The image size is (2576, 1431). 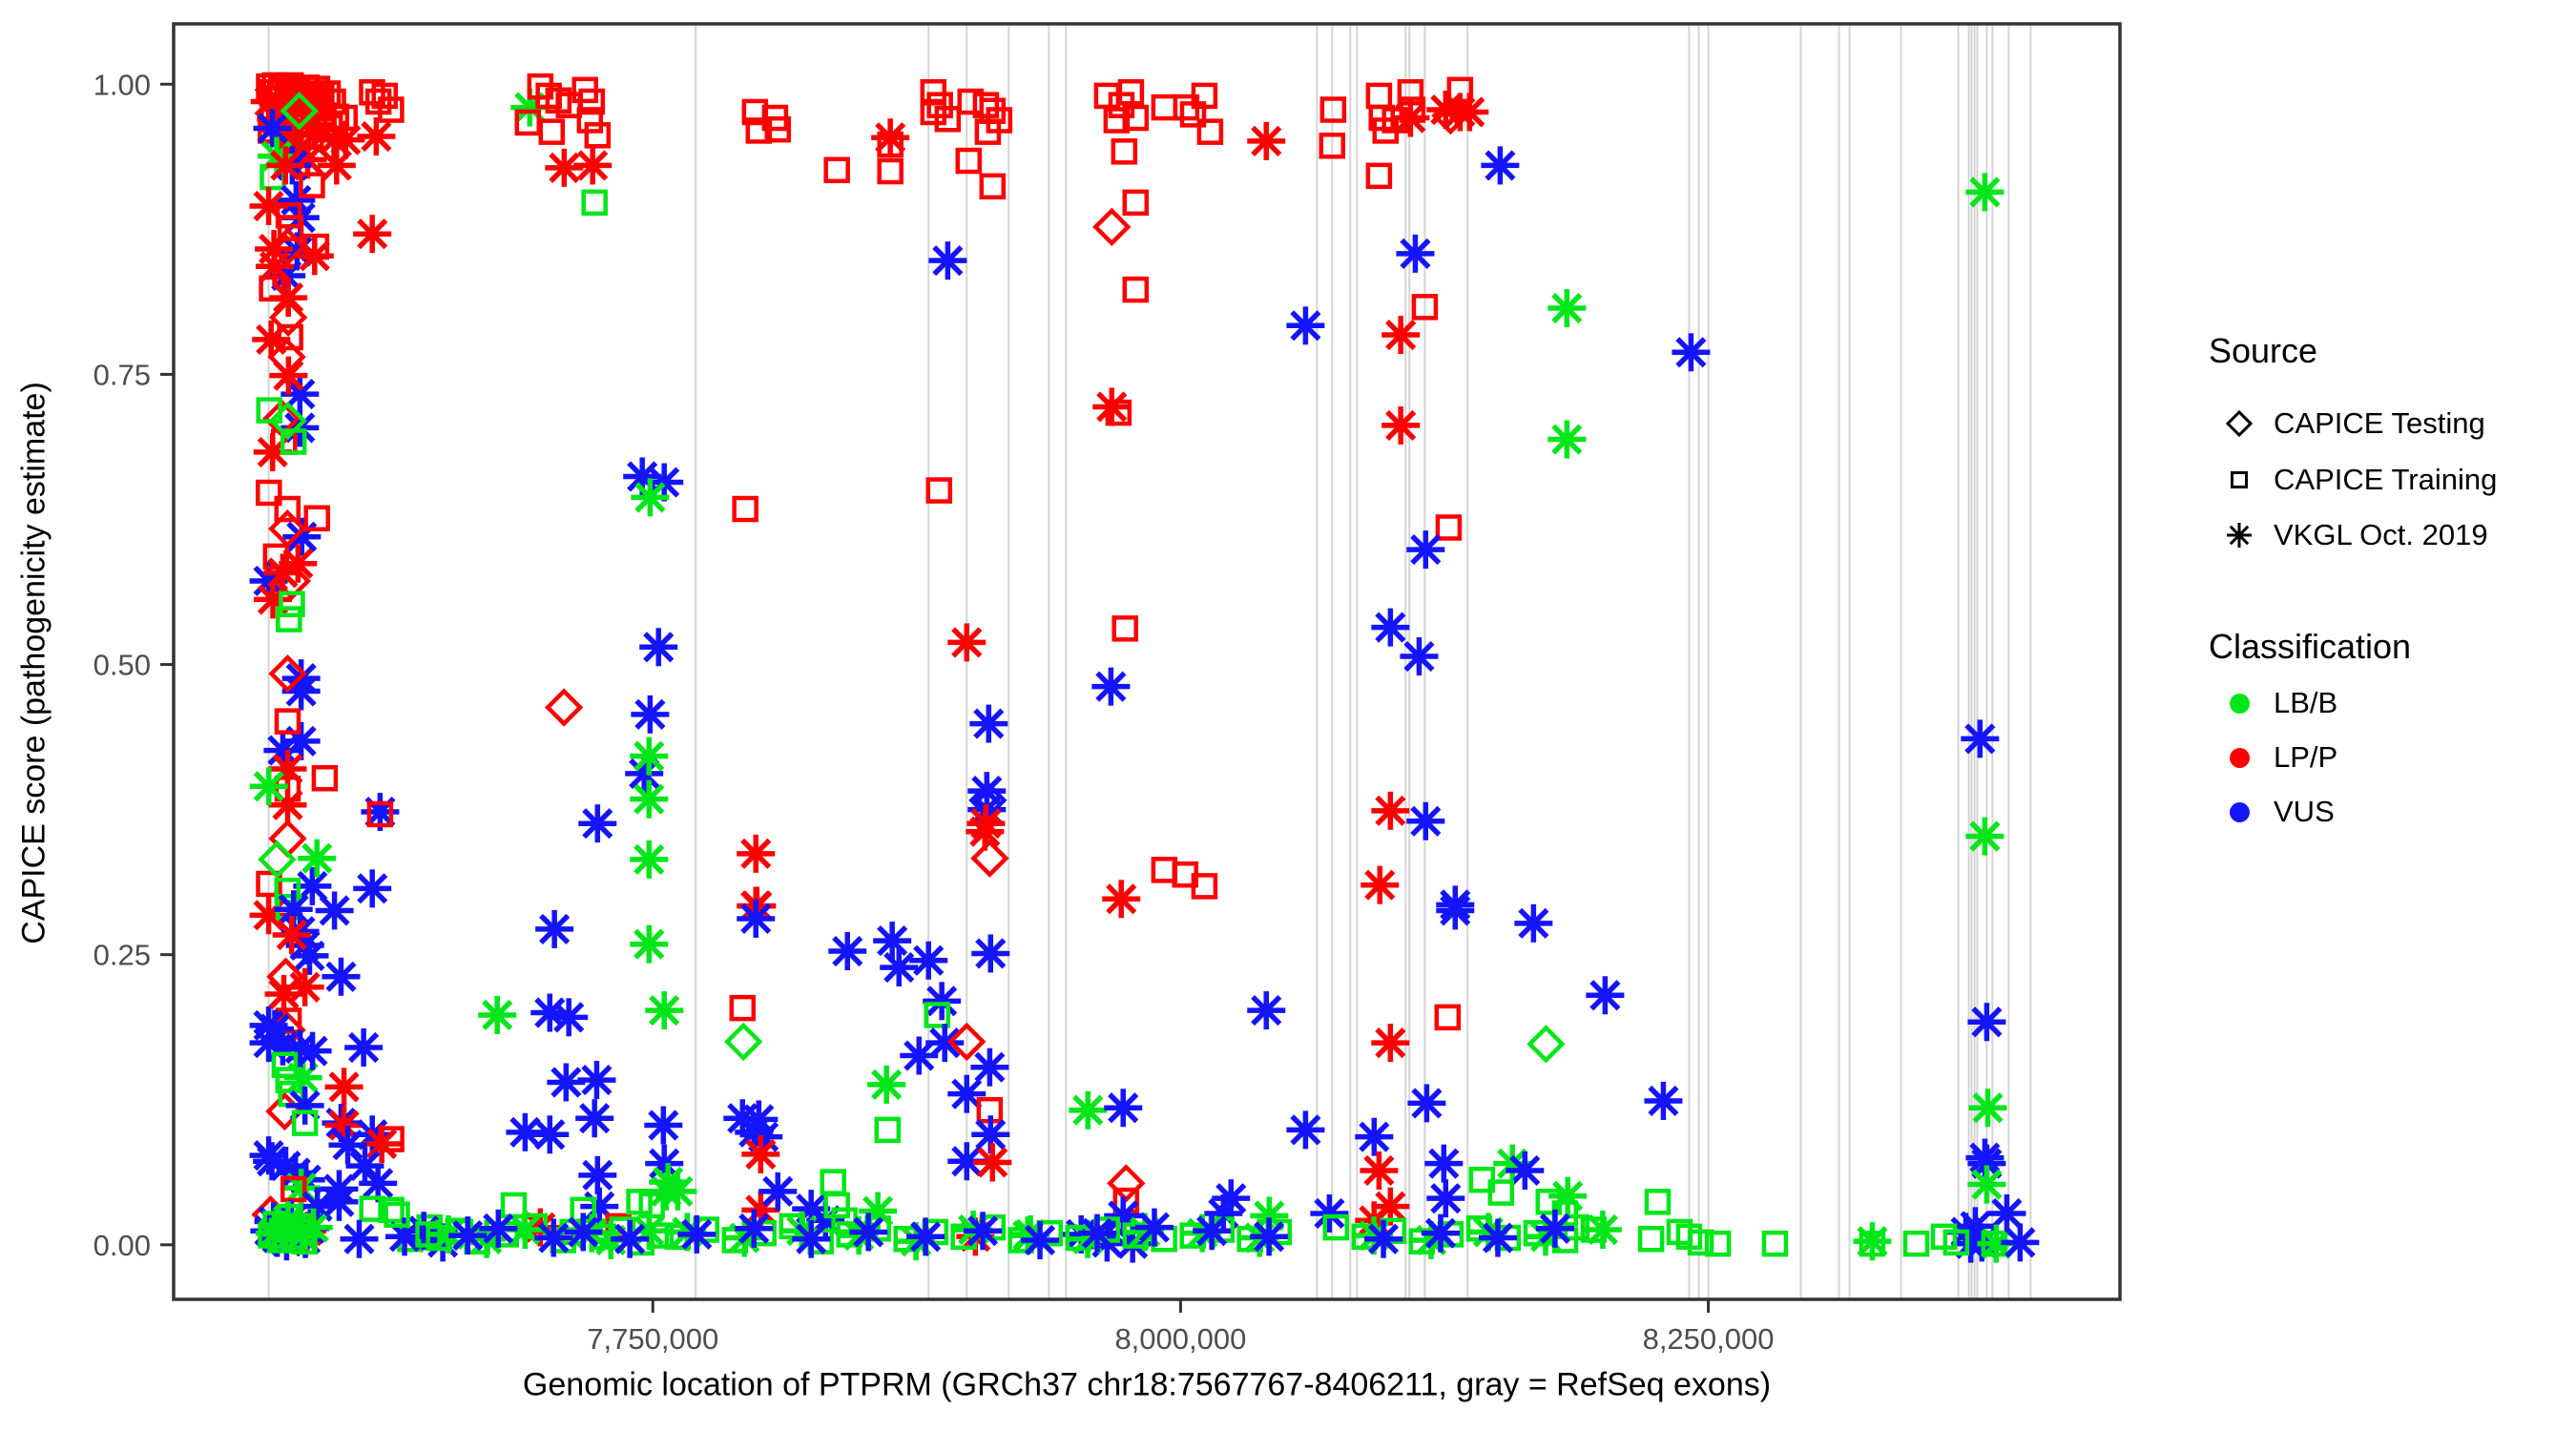 What do you see at coordinates (2306, 757) in the screenshot?
I see `legend-item-label: LP/P` at bounding box center [2306, 757].